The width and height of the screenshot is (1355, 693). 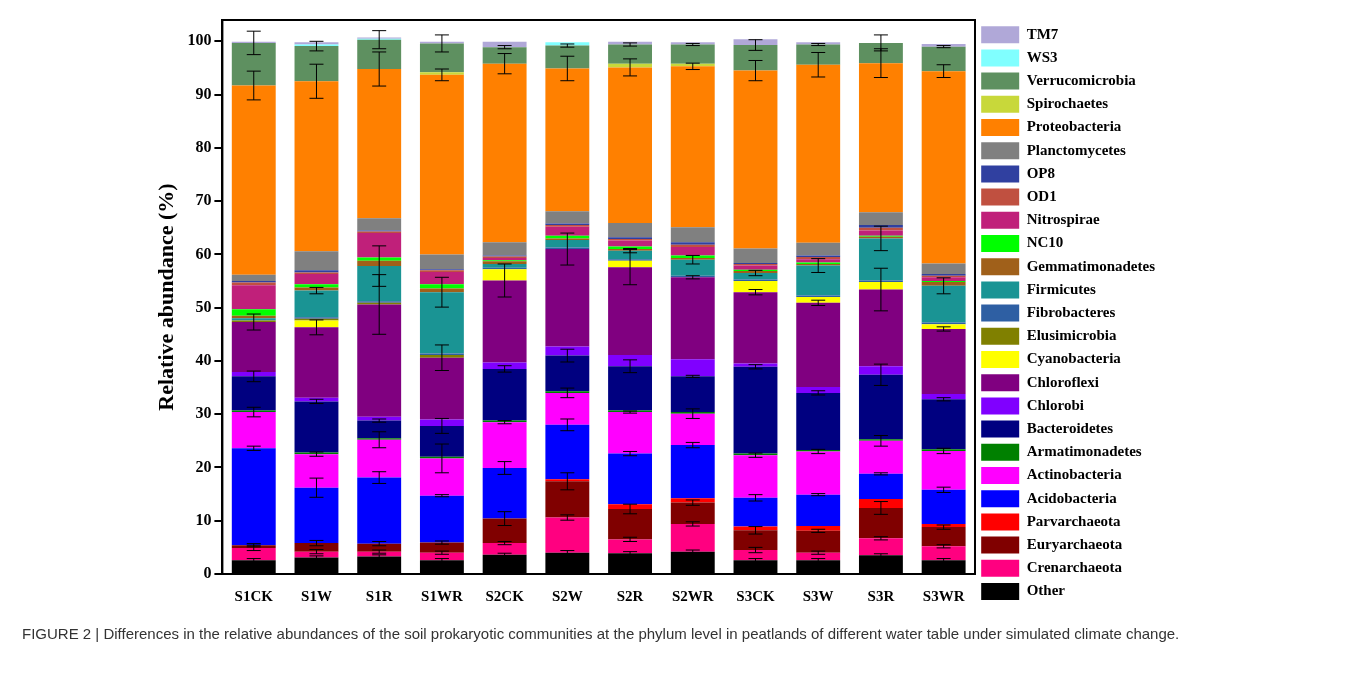 What do you see at coordinates (1074, 358) in the screenshot?
I see `legend-label: Cyanobacteria` at bounding box center [1074, 358].